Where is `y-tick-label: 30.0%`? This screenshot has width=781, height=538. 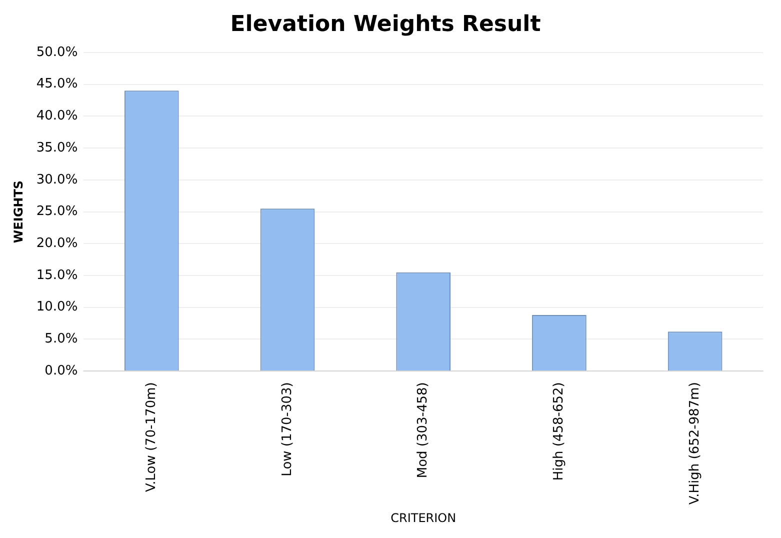
y-tick-label: 30.0% is located at coordinates (57, 180).